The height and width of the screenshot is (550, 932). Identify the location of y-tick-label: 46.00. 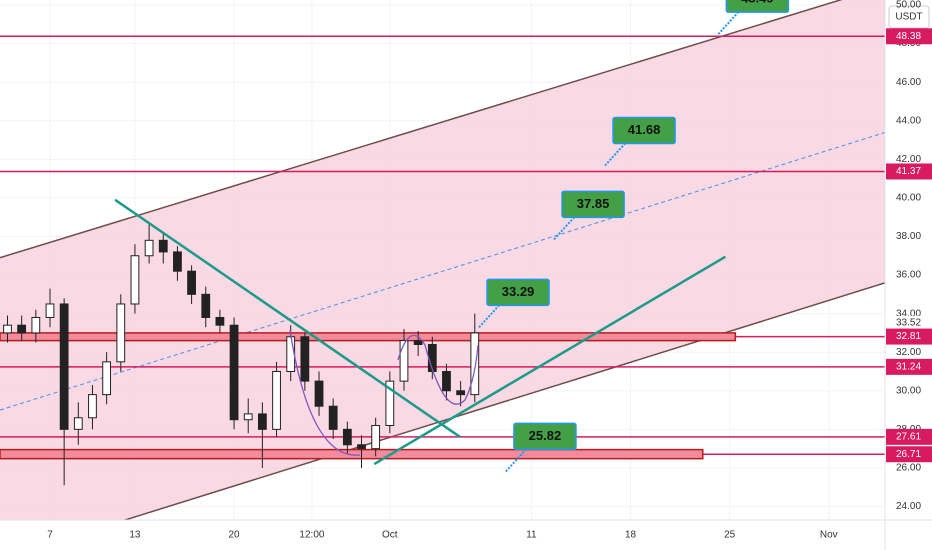
(908, 82).